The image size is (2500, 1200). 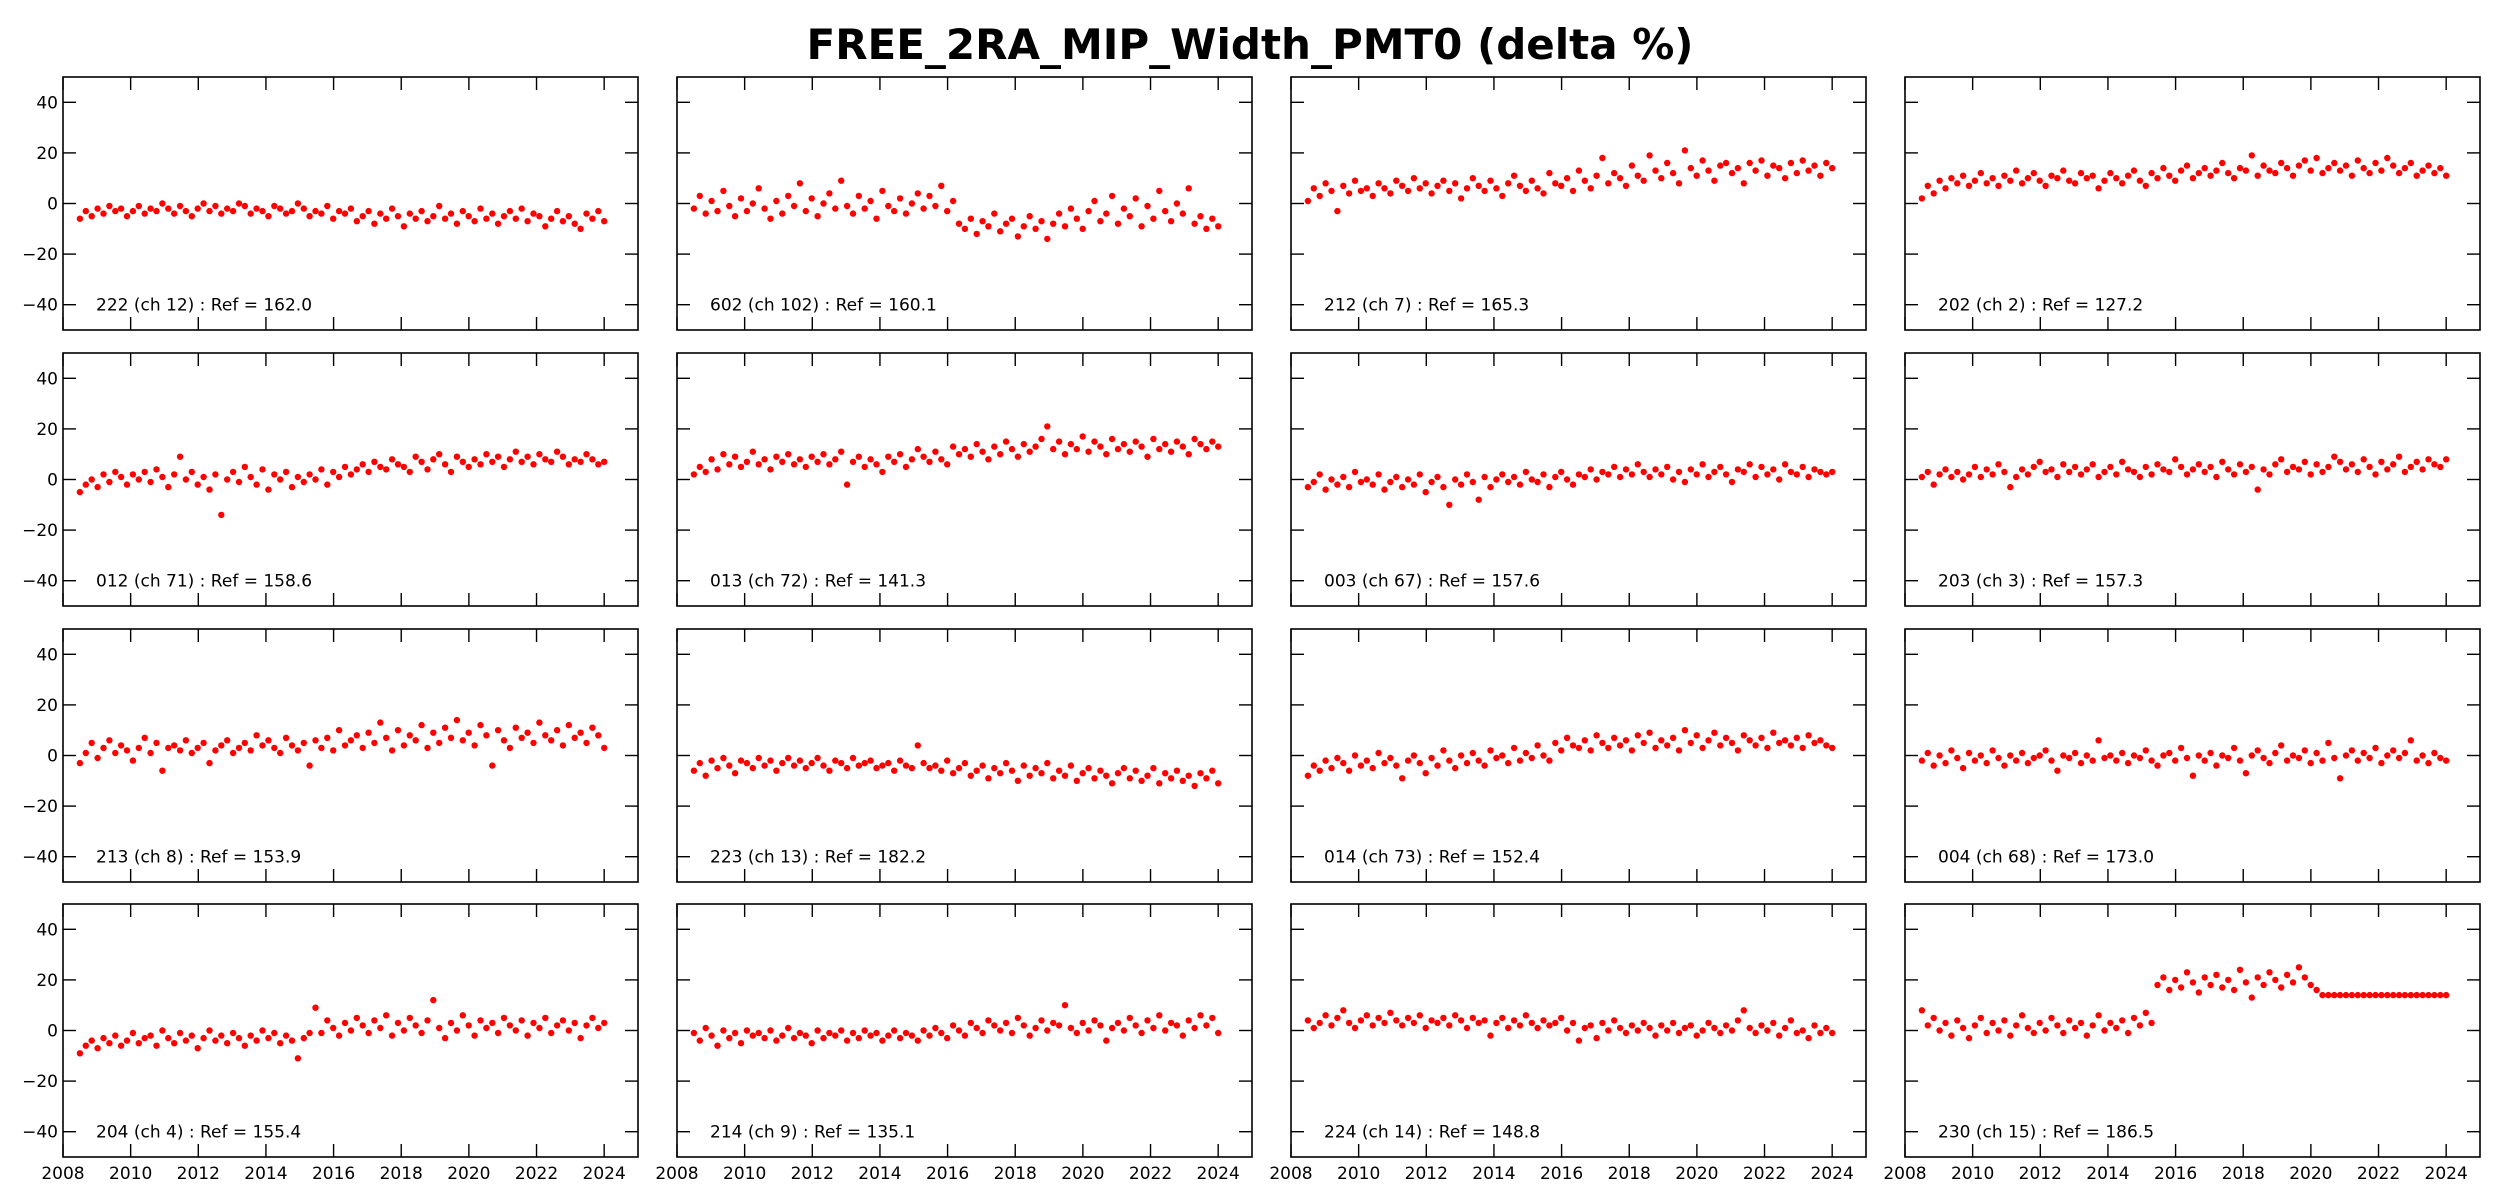 What do you see at coordinates (2040, 582) in the screenshot?
I see `panel-label: 203 (ch 3) : Ref = 157.3` at bounding box center [2040, 582].